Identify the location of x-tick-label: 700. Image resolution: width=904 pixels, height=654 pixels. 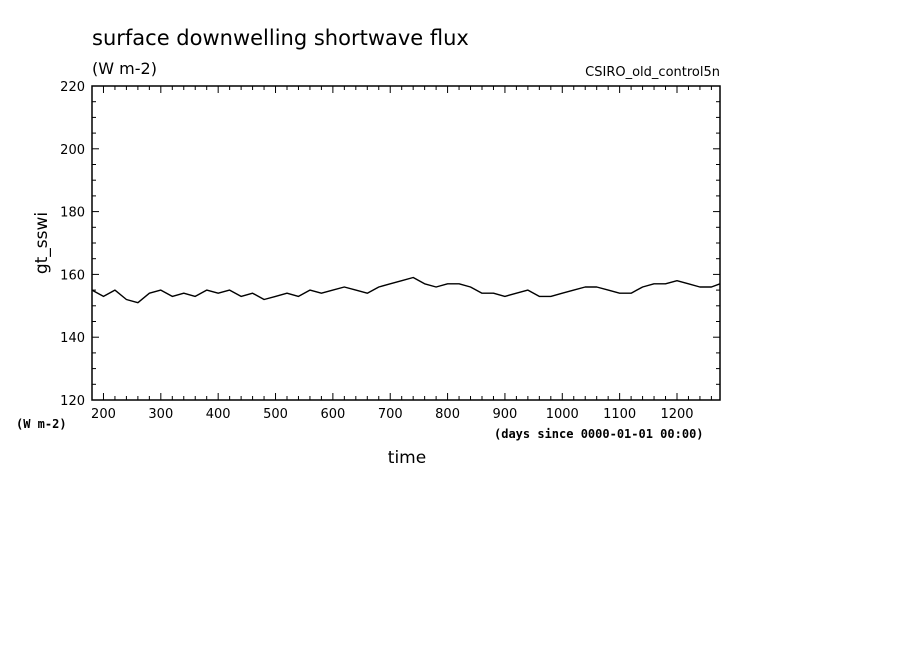
(390, 414).